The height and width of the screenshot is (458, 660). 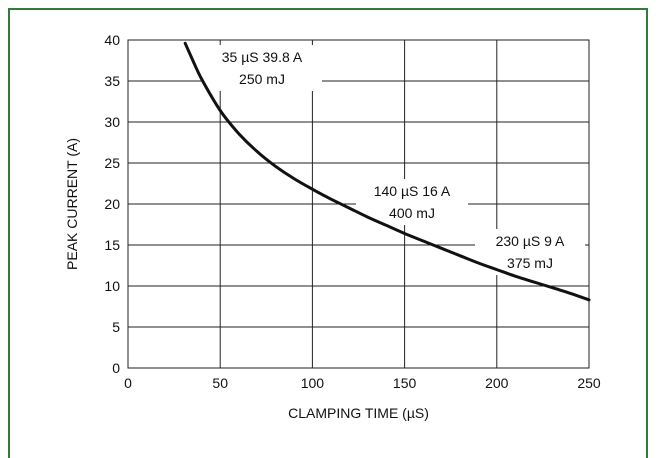 What do you see at coordinates (112, 163) in the screenshot?
I see `y-tick-label: 25` at bounding box center [112, 163].